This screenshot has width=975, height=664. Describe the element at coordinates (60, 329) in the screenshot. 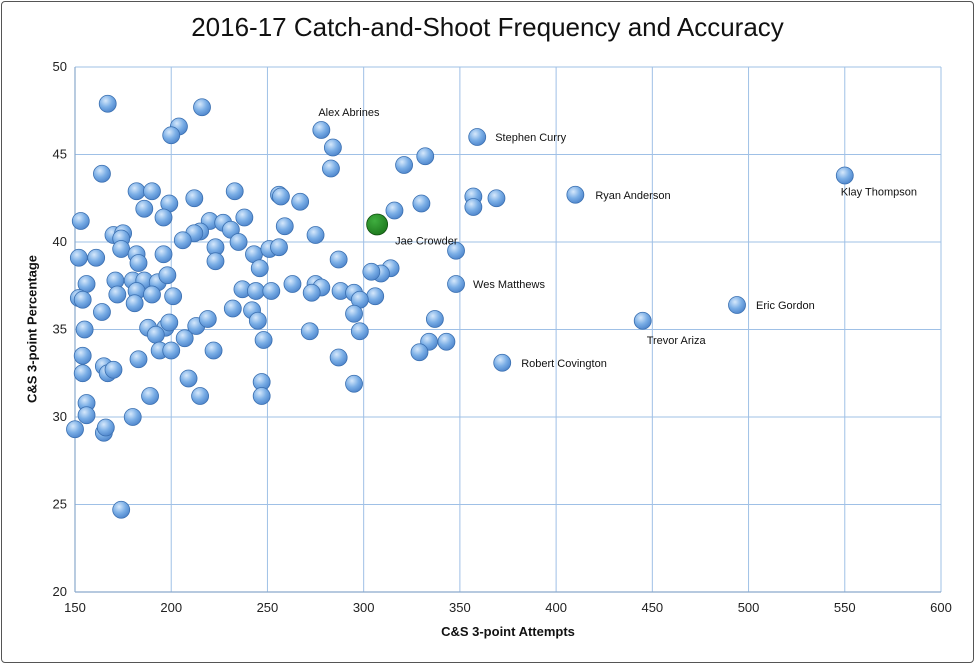

I see `y-tick-label: 35` at that location.